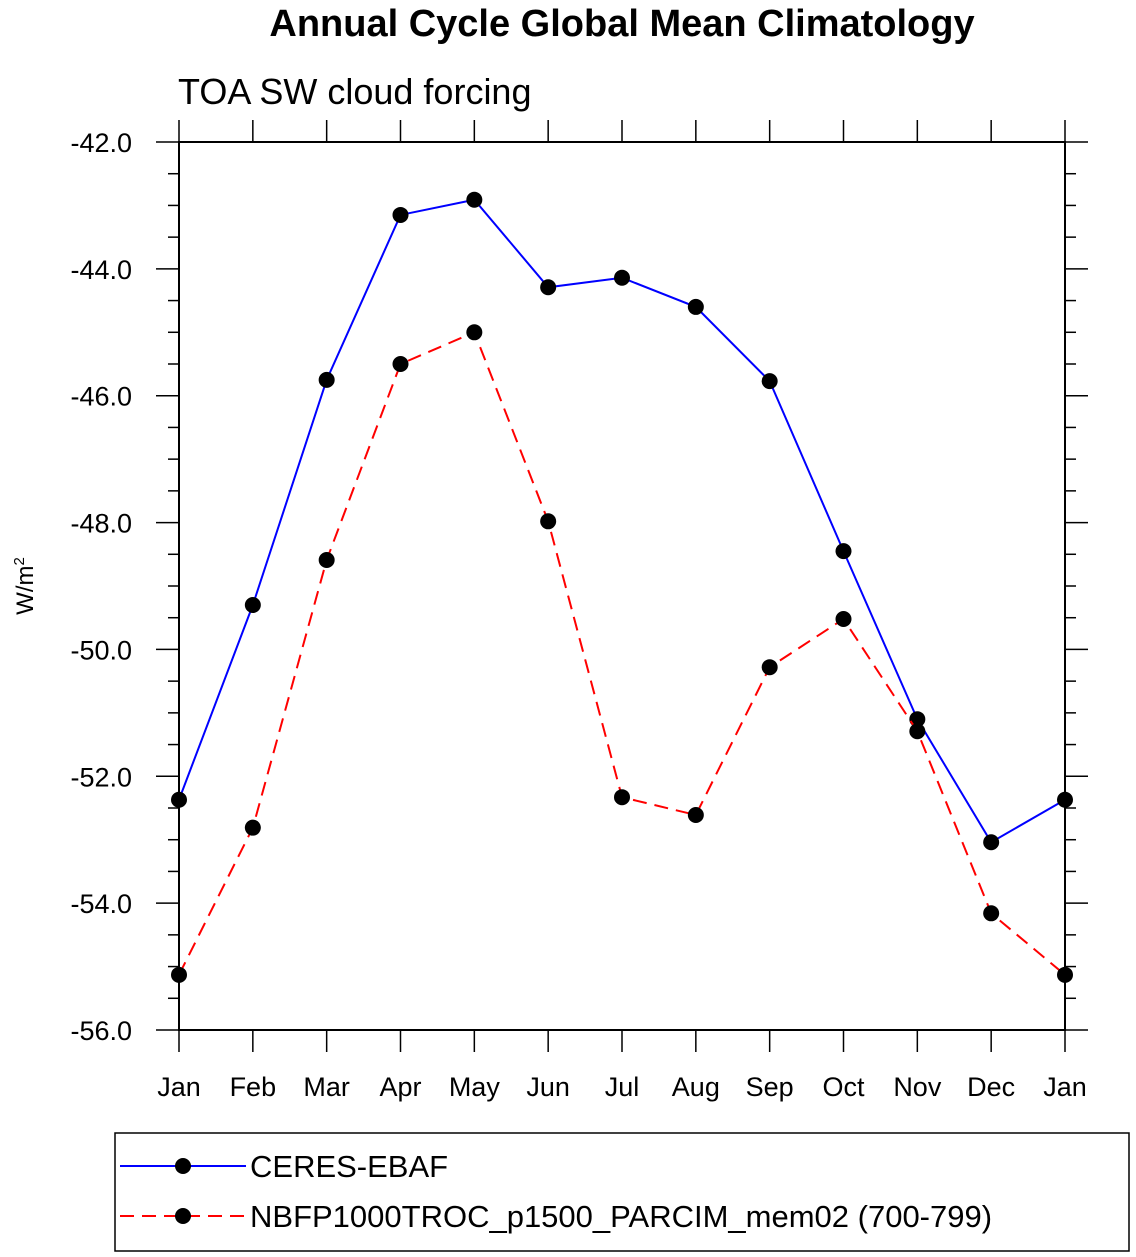 The height and width of the screenshot is (1257, 1136). Describe the element at coordinates (101, 777) in the screenshot. I see `y-tick-label: -52.0` at that location.